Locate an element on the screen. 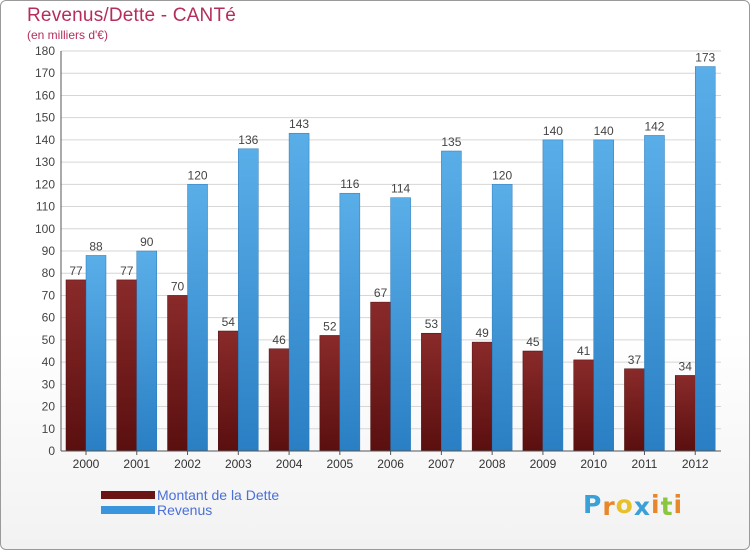 The image size is (750, 550). logo-letter: o is located at coordinates (624, 504).